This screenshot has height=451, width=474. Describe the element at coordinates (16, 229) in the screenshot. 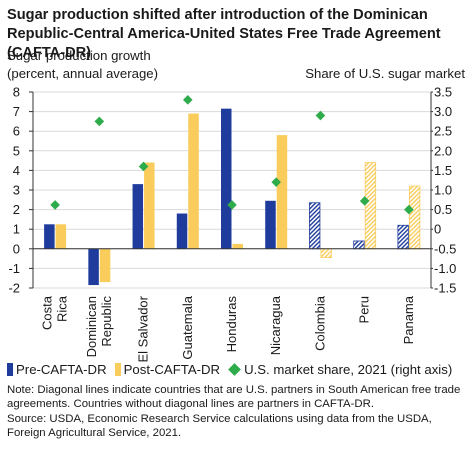

I see `y-tick-label: 1` at that location.